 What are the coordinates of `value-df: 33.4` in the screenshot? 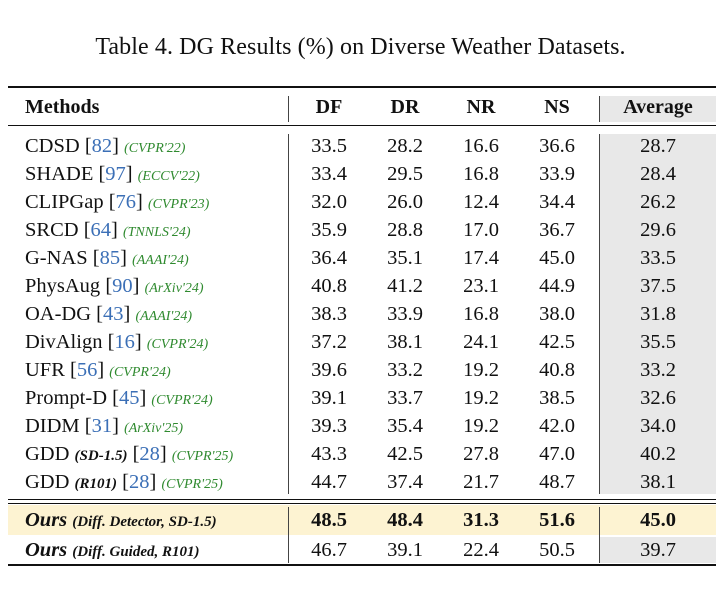 It's located at (329, 174).